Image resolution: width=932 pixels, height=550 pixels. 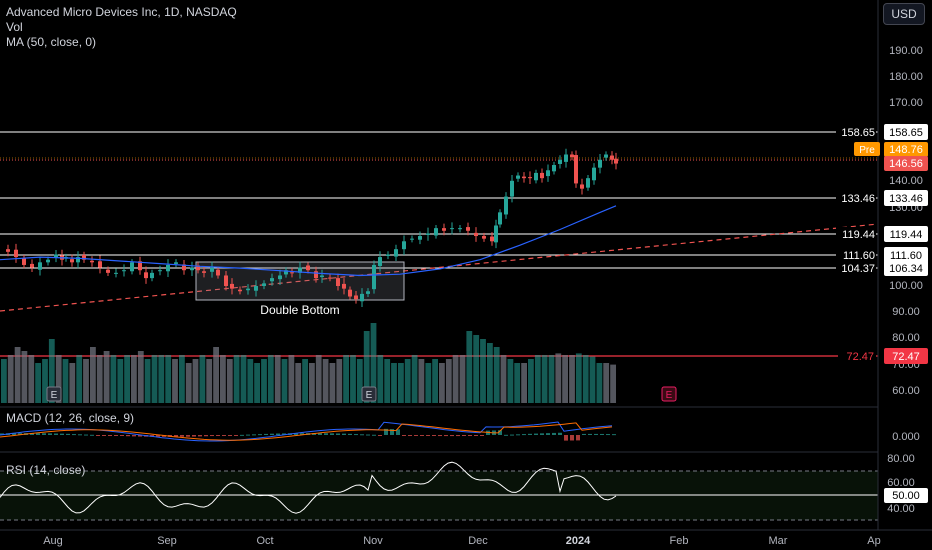 What do you see at coordinates (906, 244) in the screenshot?
I see `level-axis-badges: 158.65 133.46 119.44 111.60 106.34 72.47` at bounding box center [906, 244].